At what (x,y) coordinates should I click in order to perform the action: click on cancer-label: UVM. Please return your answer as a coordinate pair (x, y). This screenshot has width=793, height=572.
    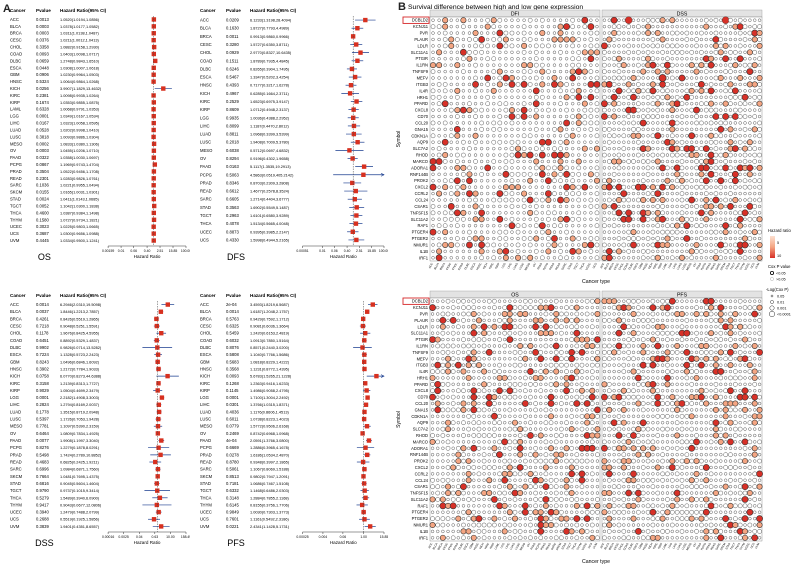
    Looking at the image, I should click on (205, 526).